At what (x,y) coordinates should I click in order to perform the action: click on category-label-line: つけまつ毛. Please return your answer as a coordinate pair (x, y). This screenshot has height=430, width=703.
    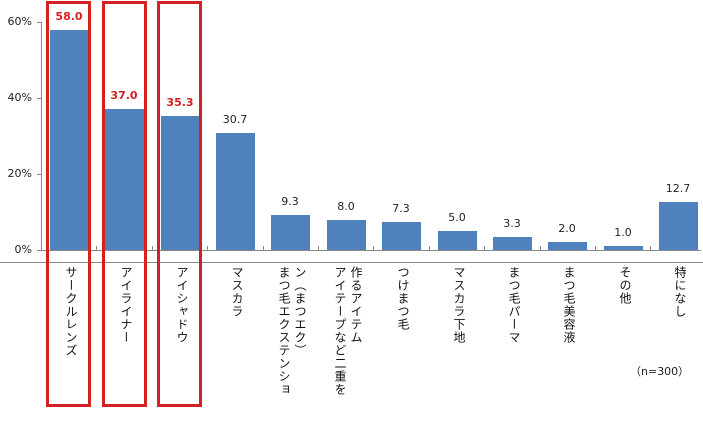
    Looking at the image, I should click on (403, 298).